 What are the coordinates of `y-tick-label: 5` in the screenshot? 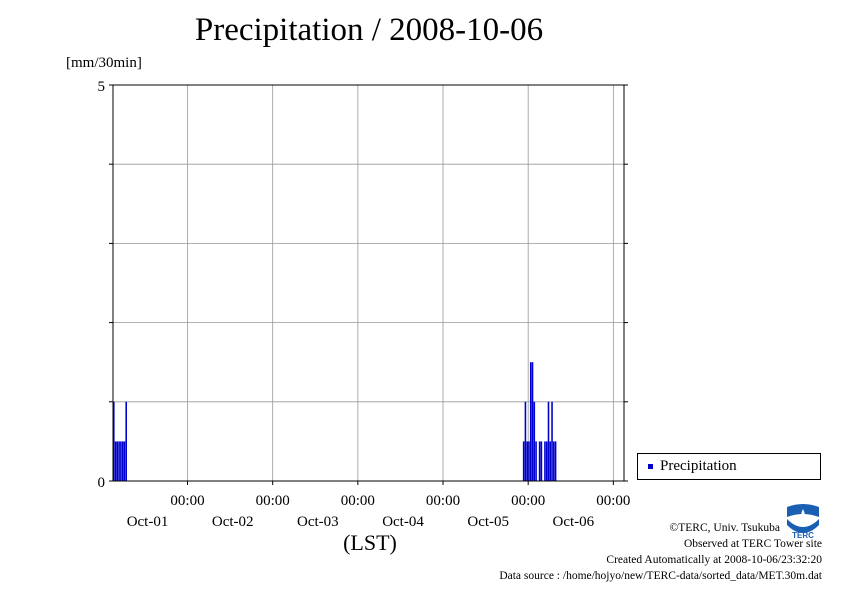 It's located at (102, 87).